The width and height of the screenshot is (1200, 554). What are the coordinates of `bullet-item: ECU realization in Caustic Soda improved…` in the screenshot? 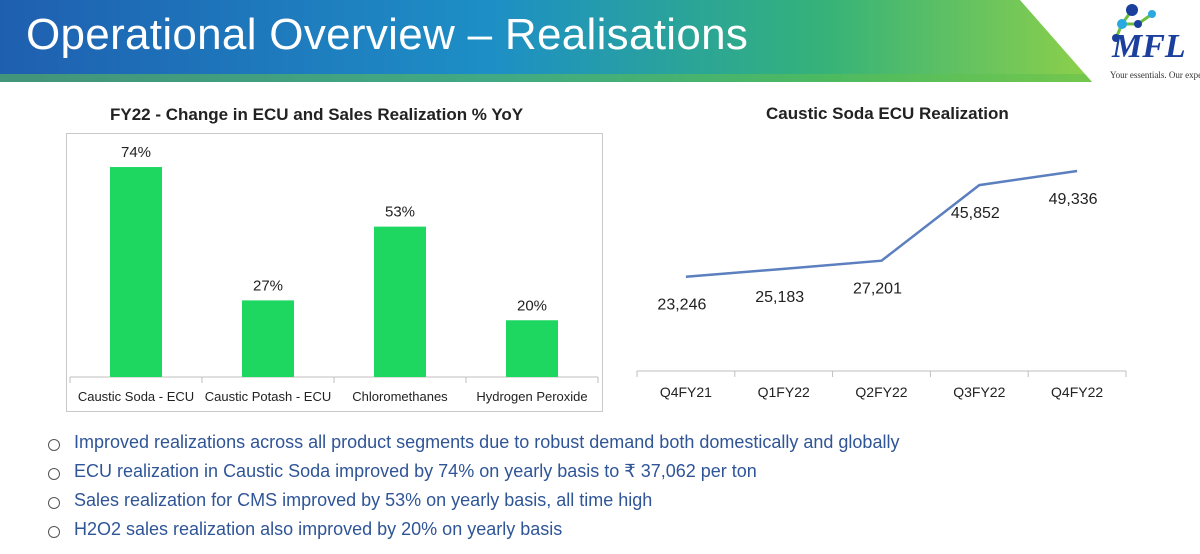 It's located at (618, 475).